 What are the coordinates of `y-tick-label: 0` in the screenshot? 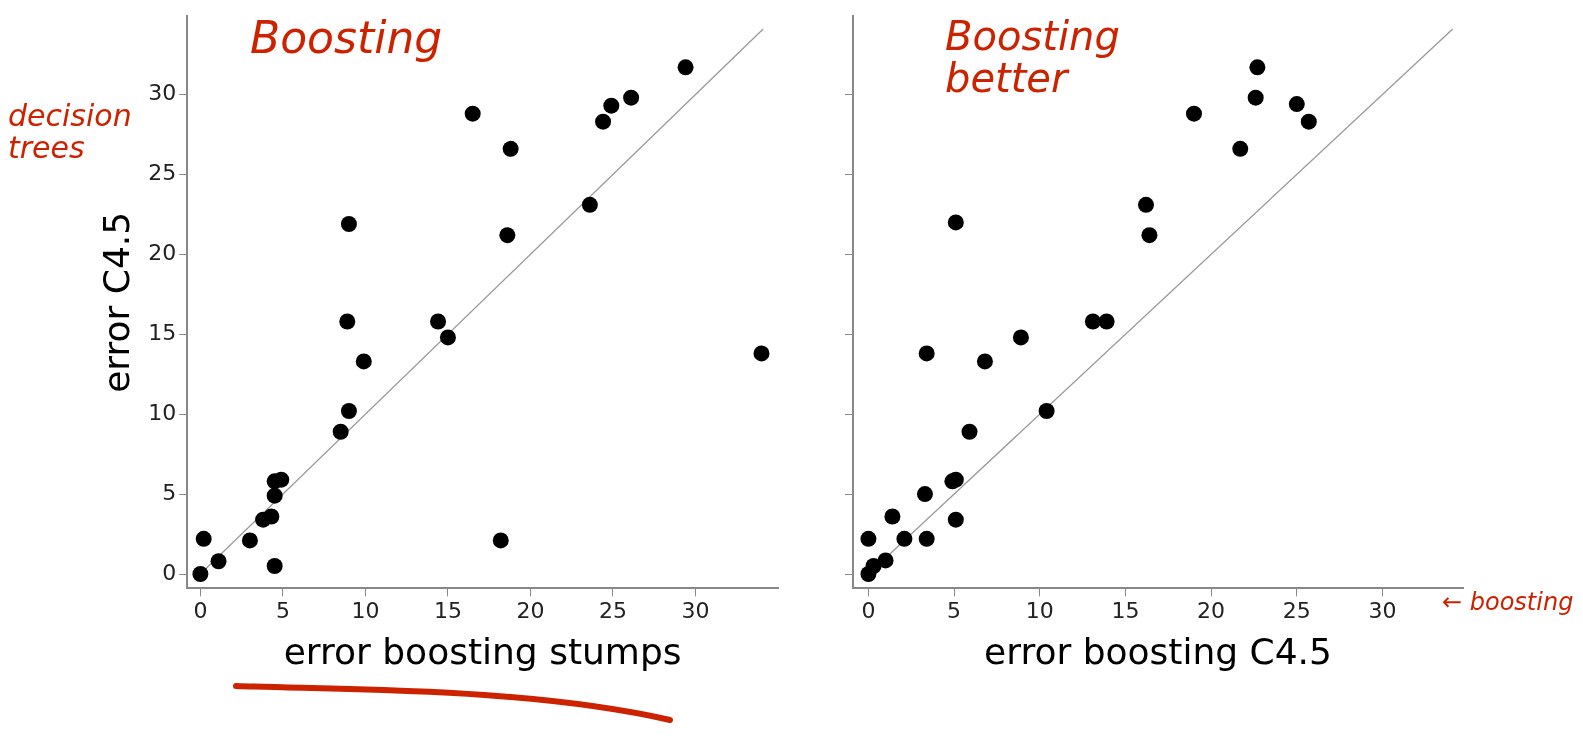 It's located at (169, 572).